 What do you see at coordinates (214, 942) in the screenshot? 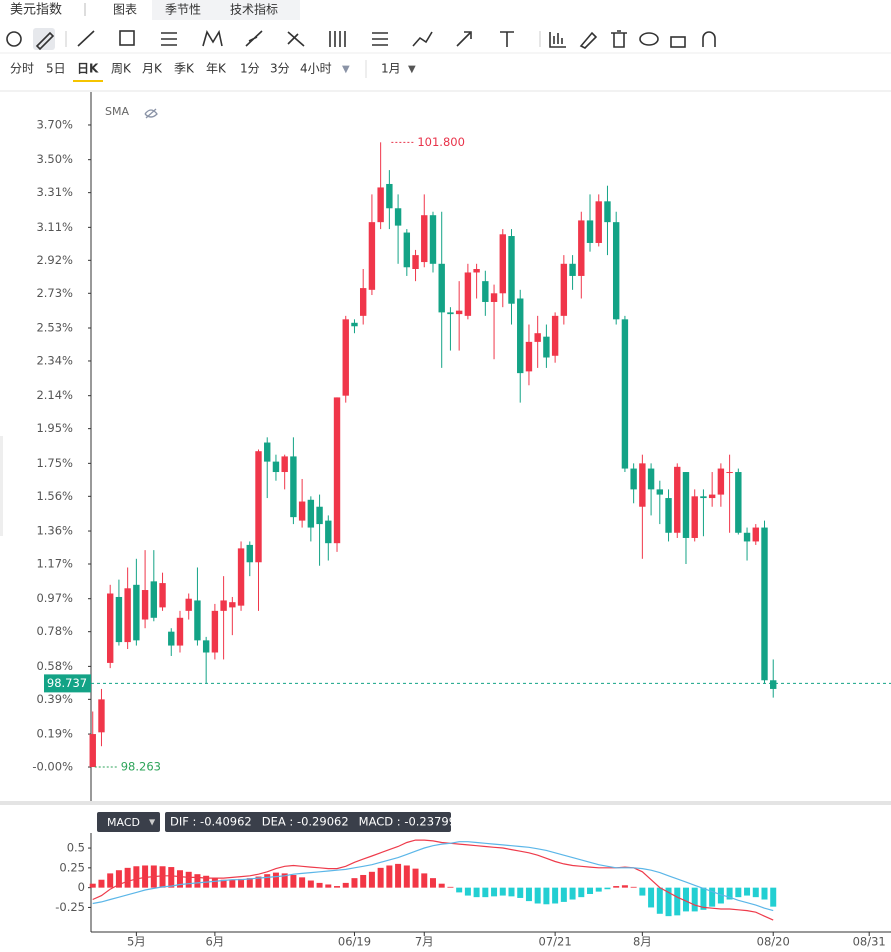
I see `x-tick-label: 6月` at bounding box center [214, 942].